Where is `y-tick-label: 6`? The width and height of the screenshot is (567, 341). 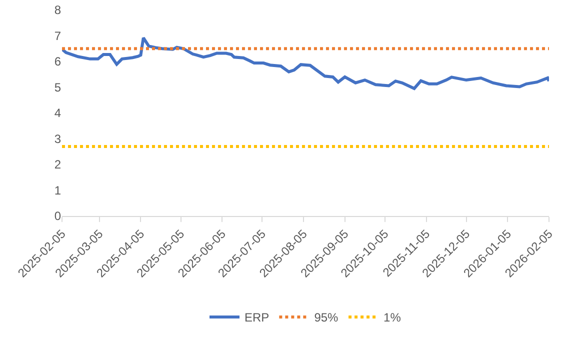 y-tick-label: 6 is located at coordinates (58, 61).